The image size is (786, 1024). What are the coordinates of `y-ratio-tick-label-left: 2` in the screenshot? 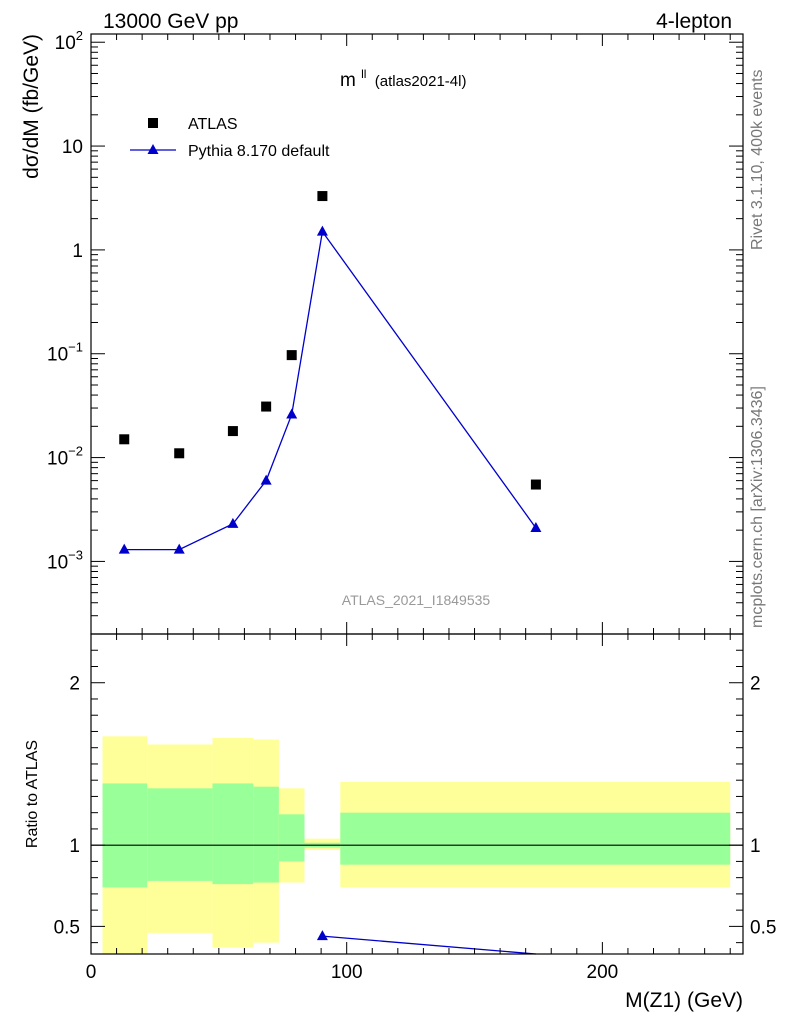 It's located at (74, 684).